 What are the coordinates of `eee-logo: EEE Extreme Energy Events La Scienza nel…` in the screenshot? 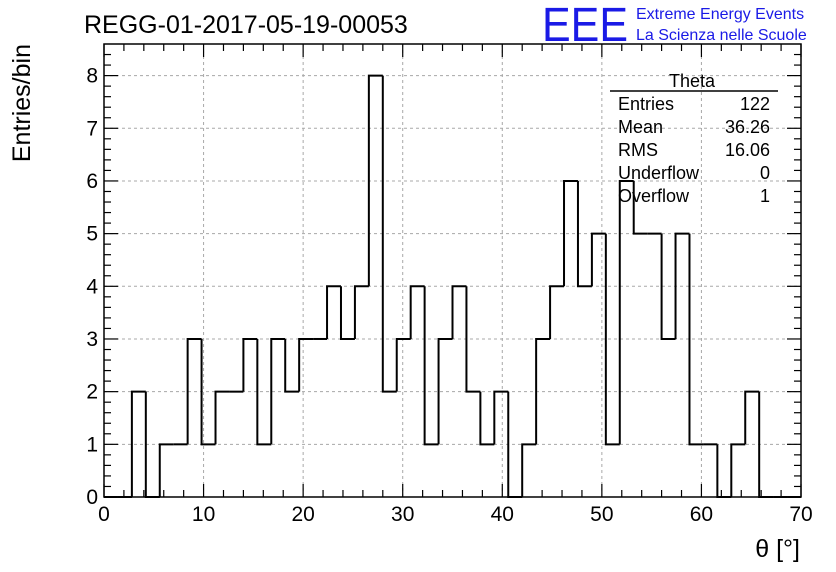 It's located at (674, 26).